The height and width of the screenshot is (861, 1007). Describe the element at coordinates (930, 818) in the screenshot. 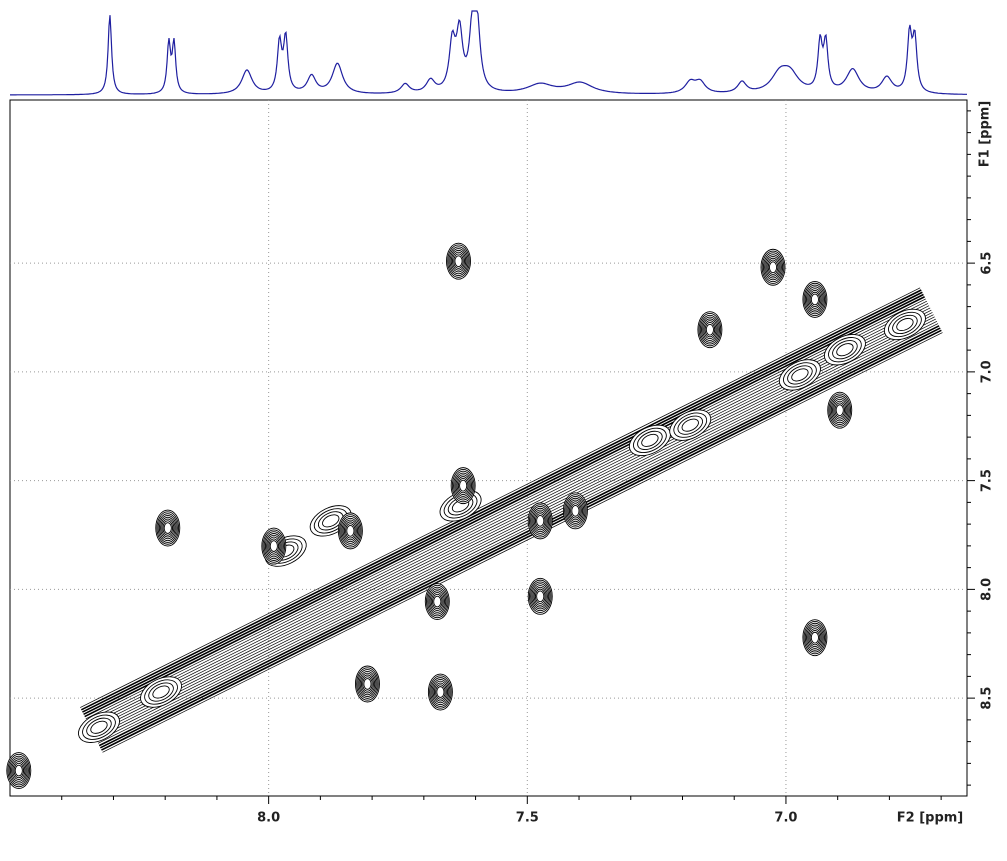

I see `x-axis-label: F2 [ppm]` at that location.